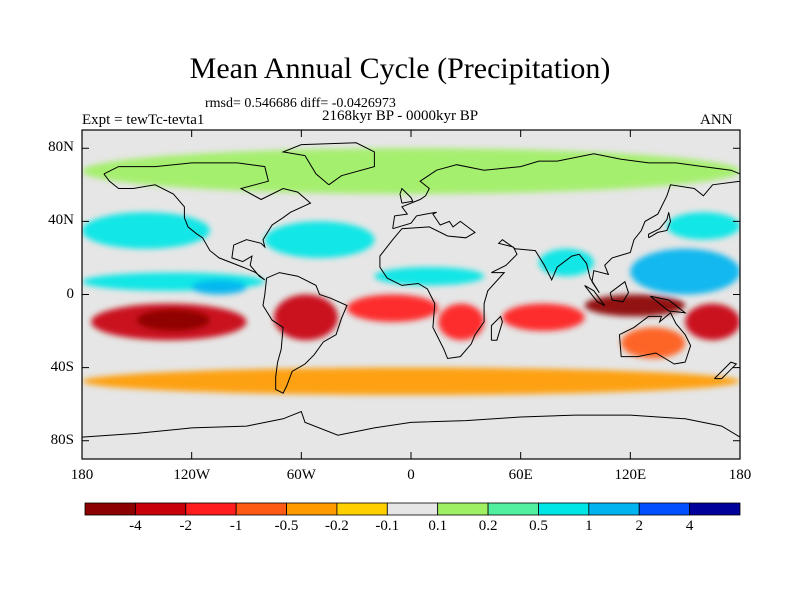  What do you see at coordinates (668, 304) in the screenshot?
I see `coastline-new-guinea` at bounding box center [668, 304].